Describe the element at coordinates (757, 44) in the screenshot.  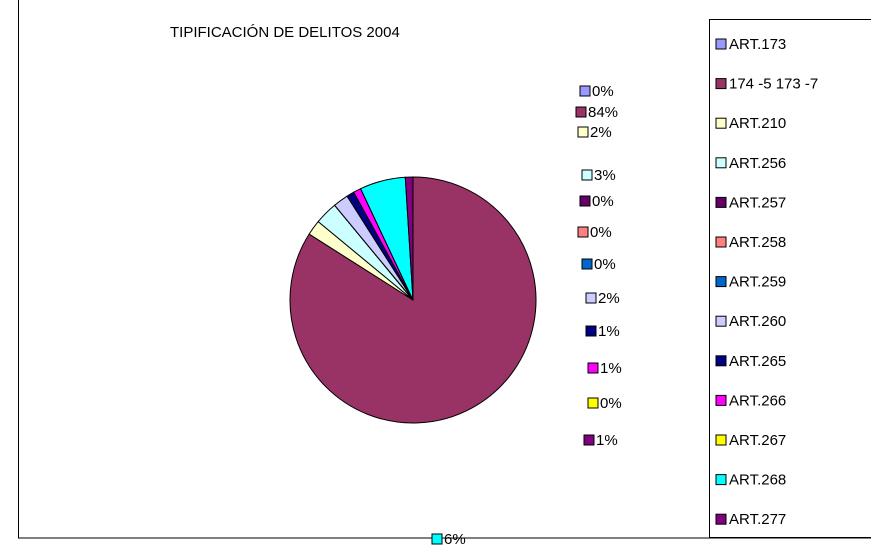
I see `legend-label: ART.173` at that location.